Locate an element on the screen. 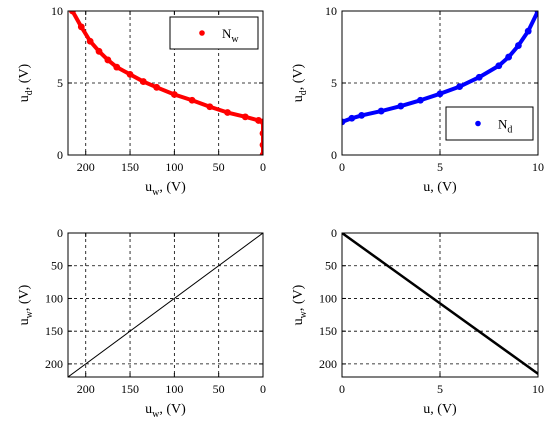 The height and width of the screenshot is (433, 550). legend-label: Nw is located at coordinates (230, 35).